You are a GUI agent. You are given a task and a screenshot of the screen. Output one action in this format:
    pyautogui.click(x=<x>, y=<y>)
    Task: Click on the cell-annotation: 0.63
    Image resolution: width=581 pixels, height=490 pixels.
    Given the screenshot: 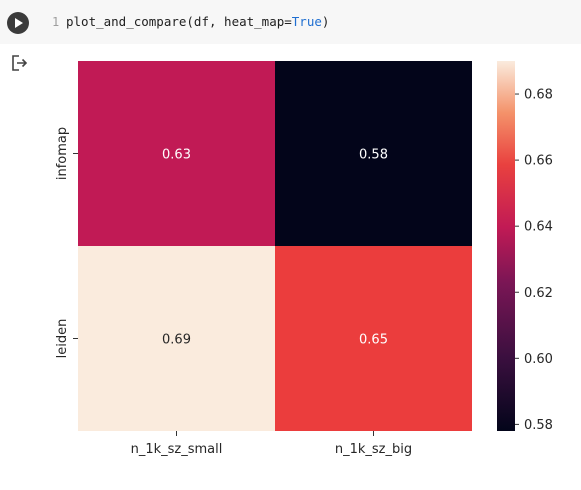 What is the action you would take?
    pyautogui.click(x=176, y=155)
    